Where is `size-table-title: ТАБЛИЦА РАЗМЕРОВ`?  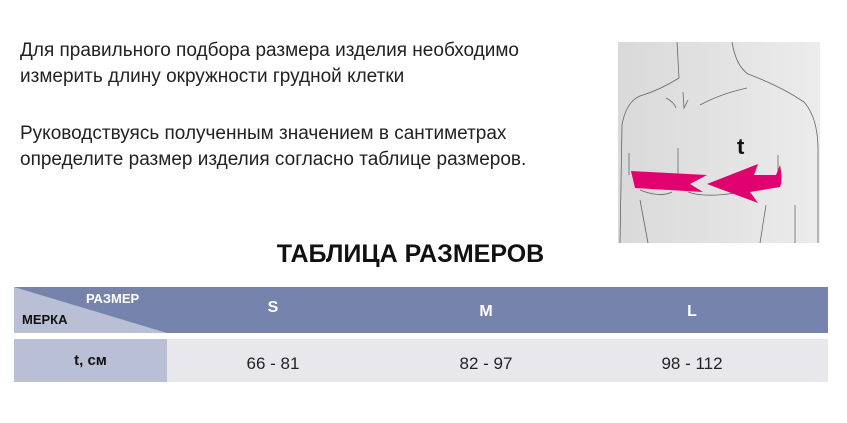
size-table-title: ТАБЛИЦА РАЗМЕРОВ is located at coordinates (423, 254).